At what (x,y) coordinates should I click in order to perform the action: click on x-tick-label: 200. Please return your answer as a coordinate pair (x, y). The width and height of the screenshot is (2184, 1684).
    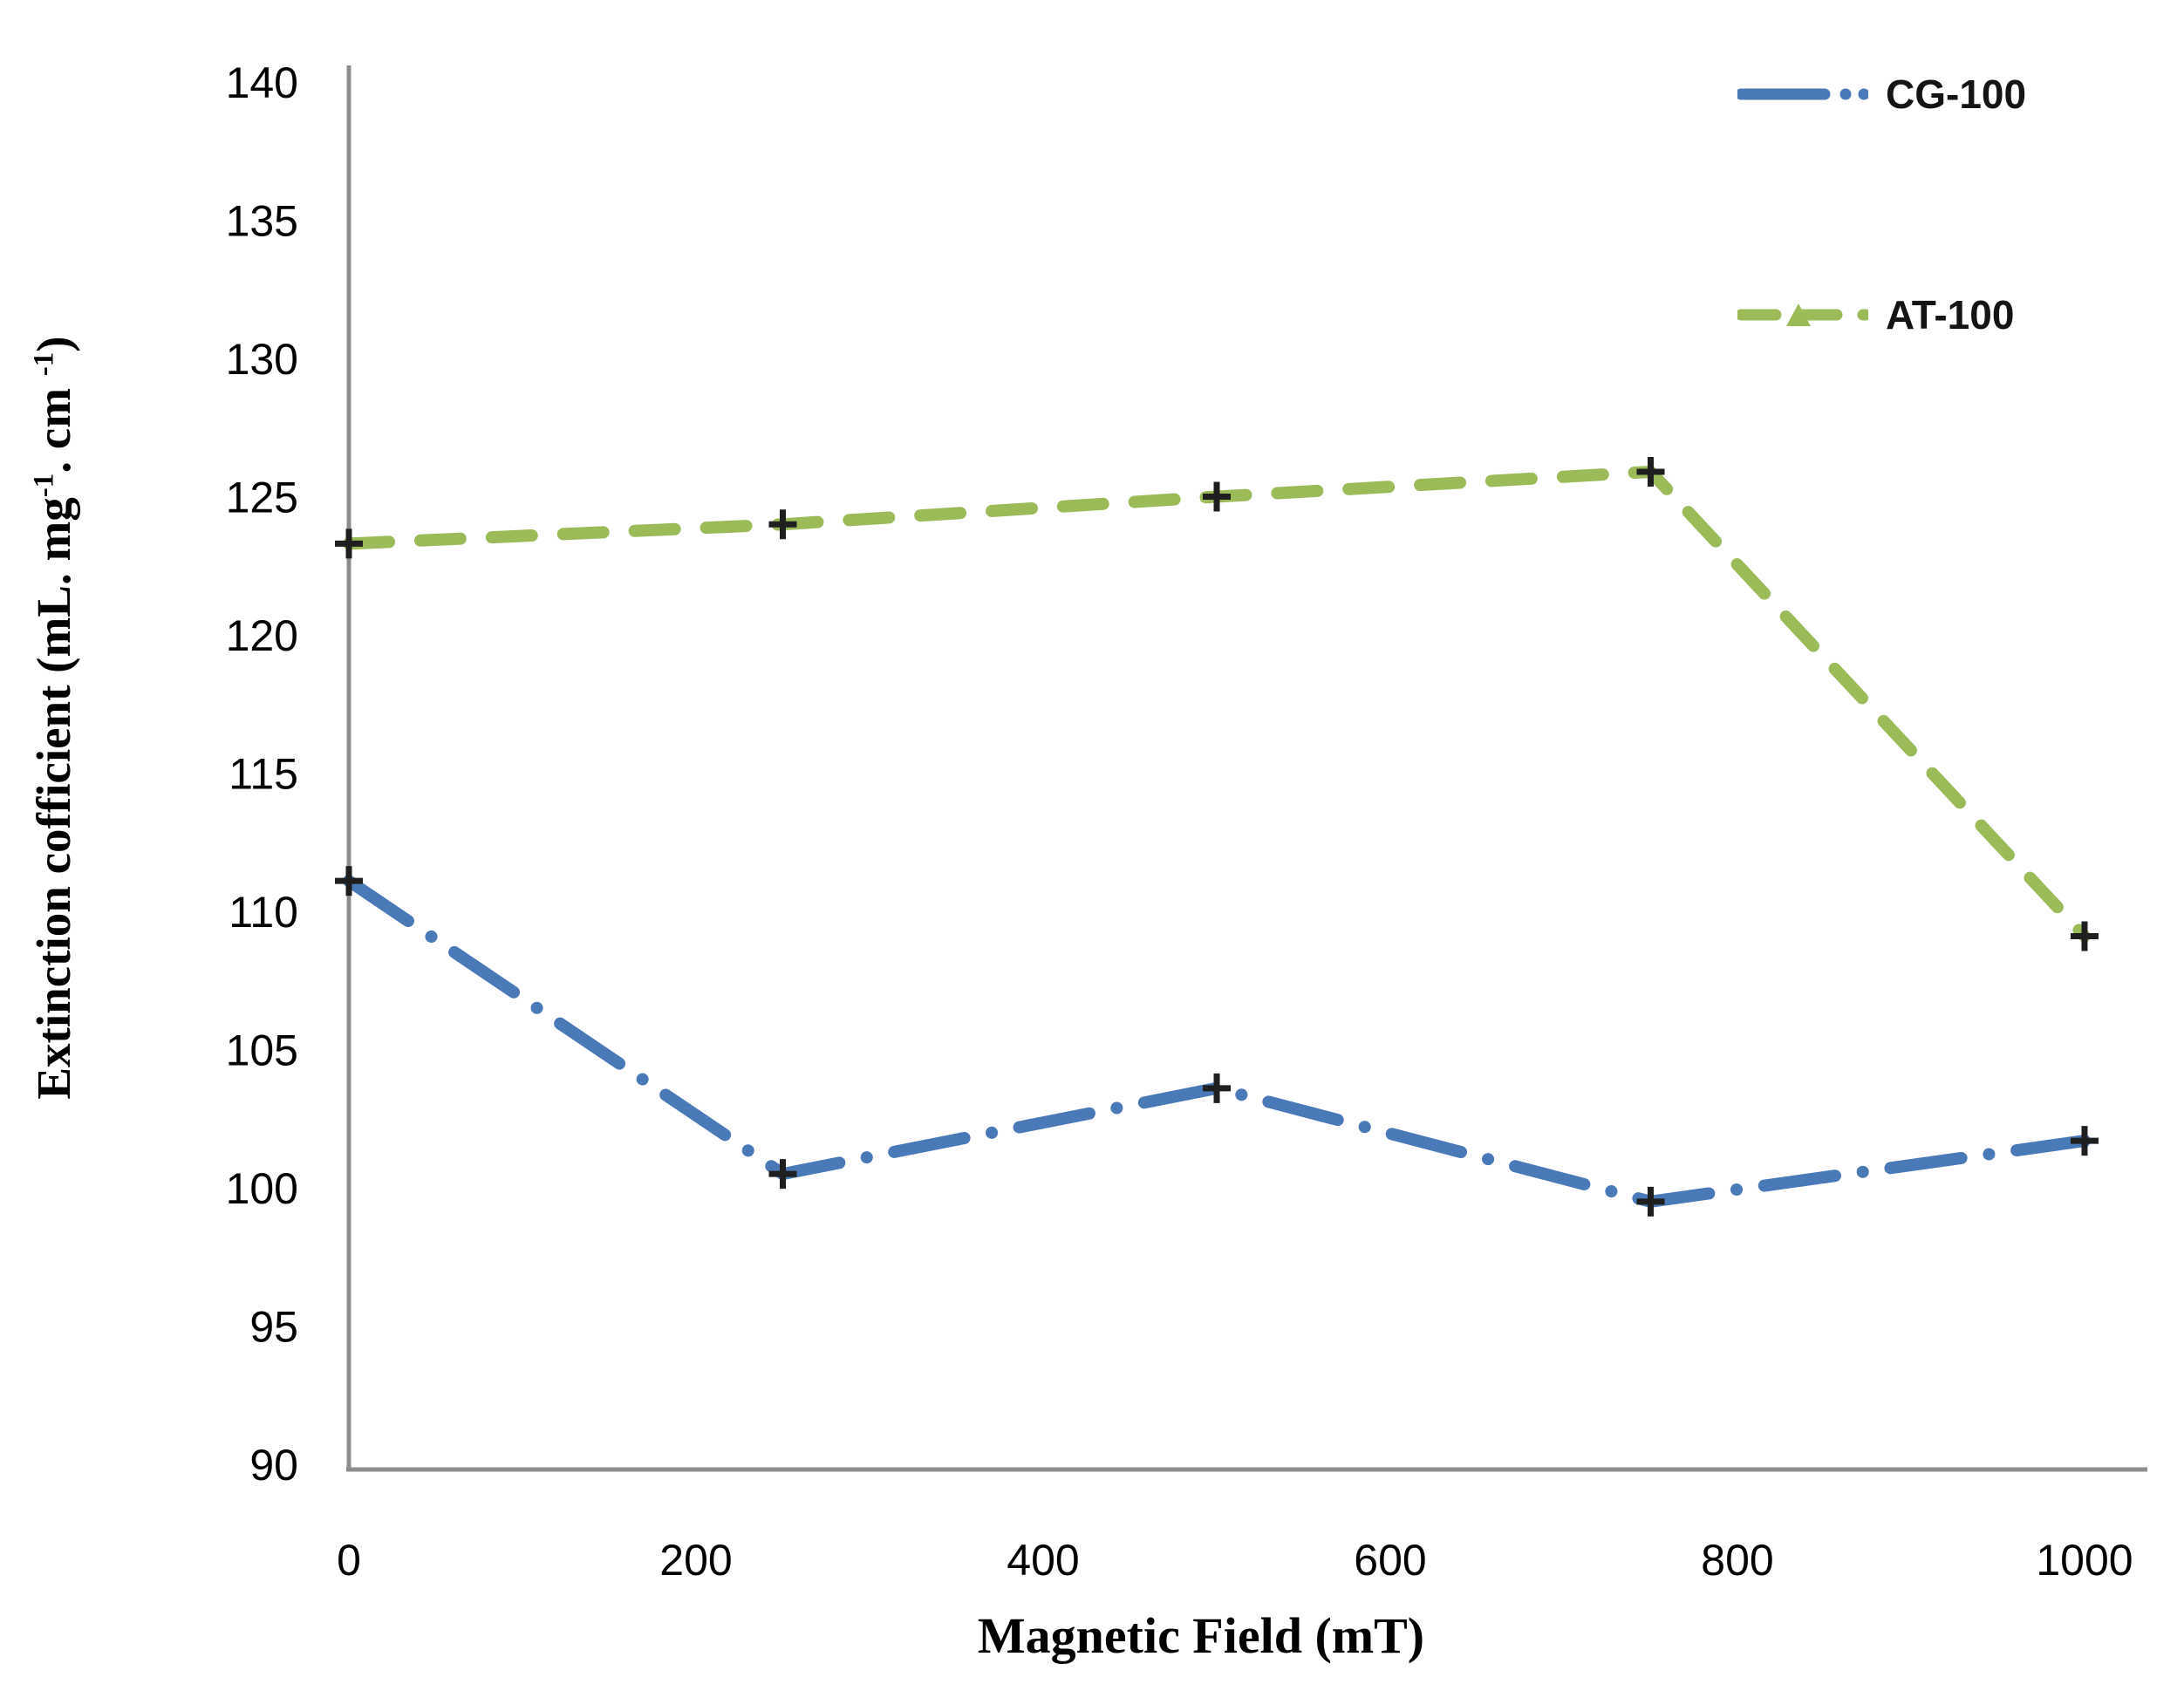
    Looking at the image, I should click on (695, 1560).